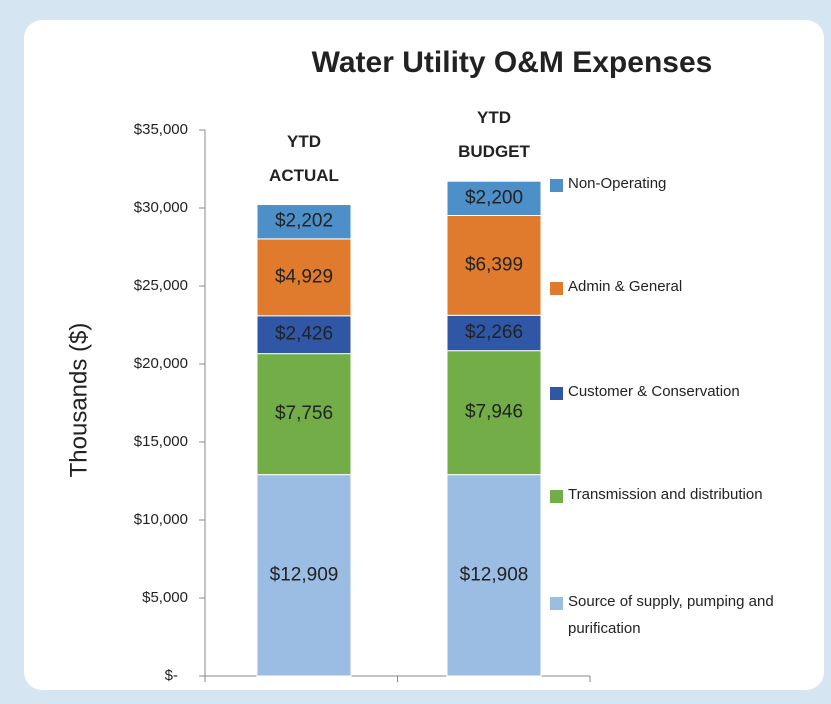  Describe the element at coordinates (665, 494) in the screenshot. I see `legend-label: Transmission and distribution` at that location.